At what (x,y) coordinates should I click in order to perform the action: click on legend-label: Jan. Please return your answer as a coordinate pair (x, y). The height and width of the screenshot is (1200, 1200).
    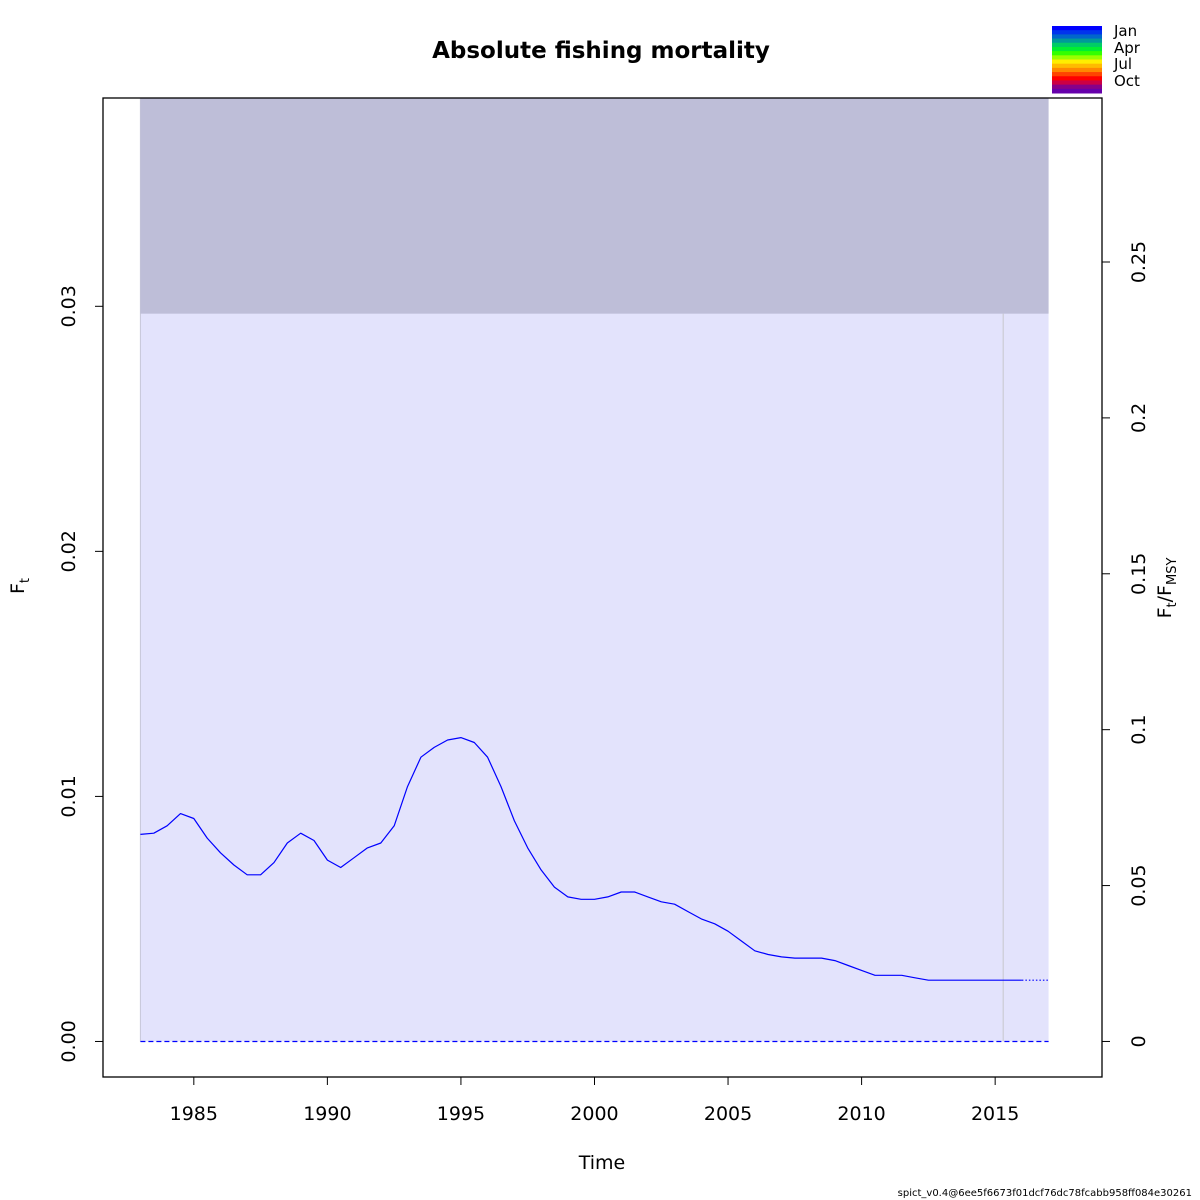
    Looking at the image, I should click on (1125, 31).